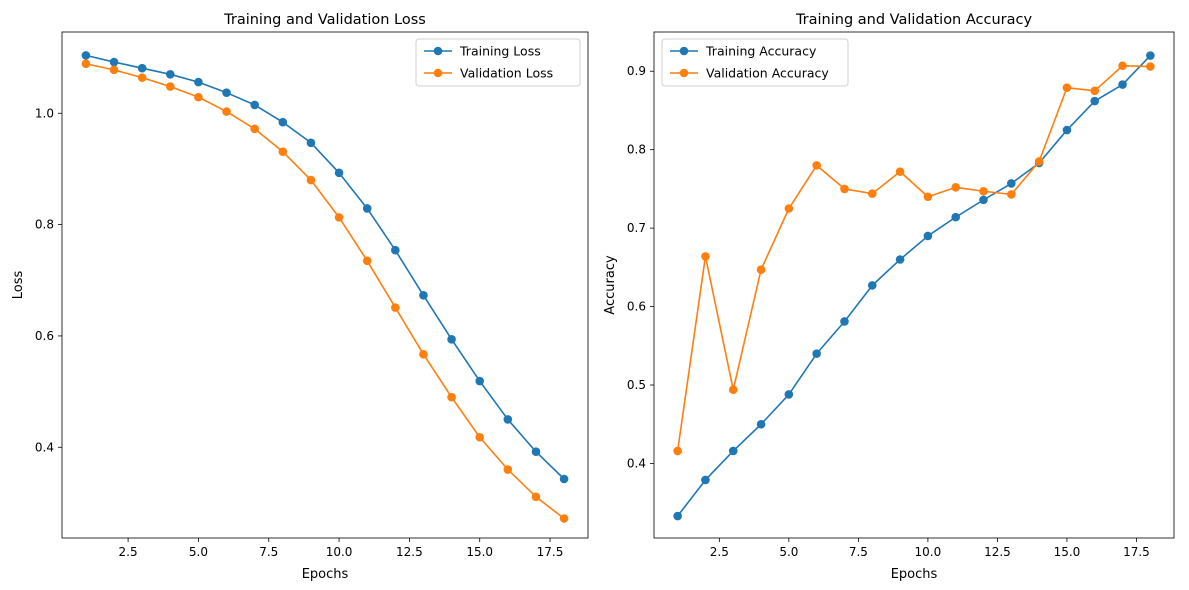 Image resolution: width=1189 pixels, height=590 pixels. I want to click on x-tick-label: 12.5, so click(997, 552).